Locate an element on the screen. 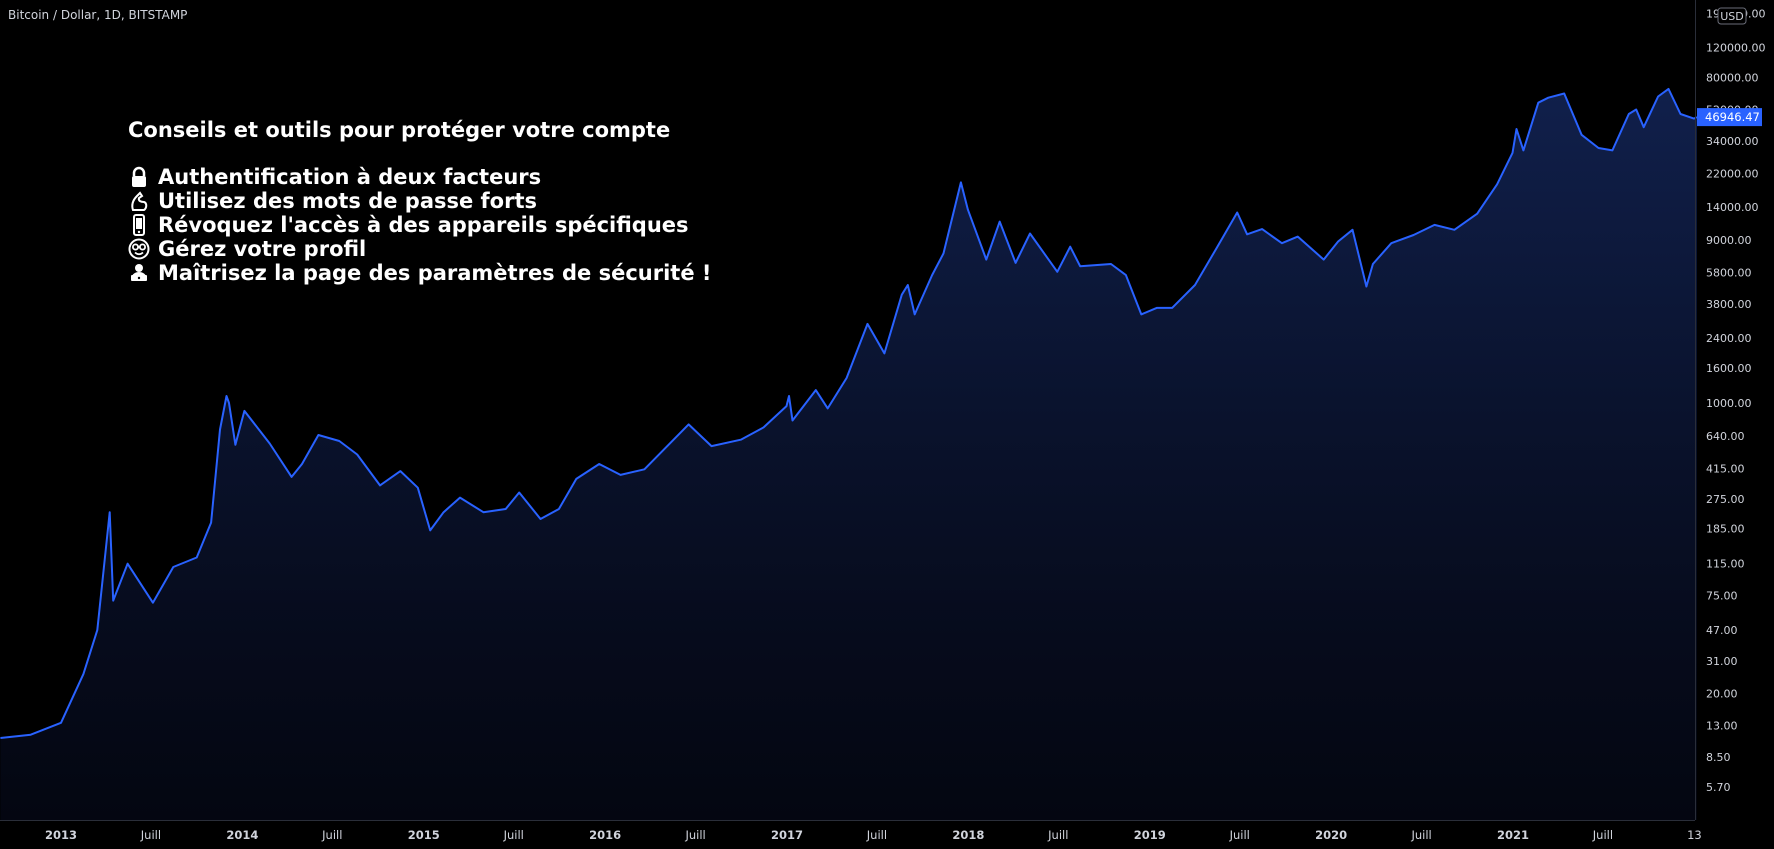 The image size is (1774, 849). price-tick-label: 185.00 is located at coordinates (1725, 528).